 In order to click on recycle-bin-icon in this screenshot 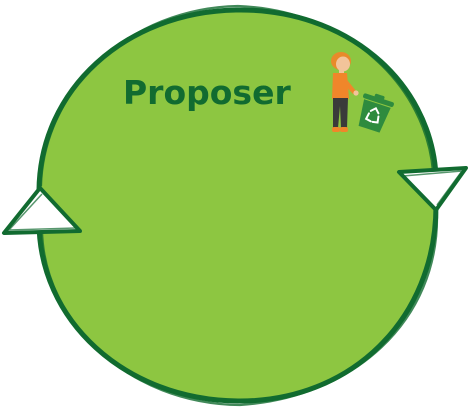, I will do `click(376, 113)`.